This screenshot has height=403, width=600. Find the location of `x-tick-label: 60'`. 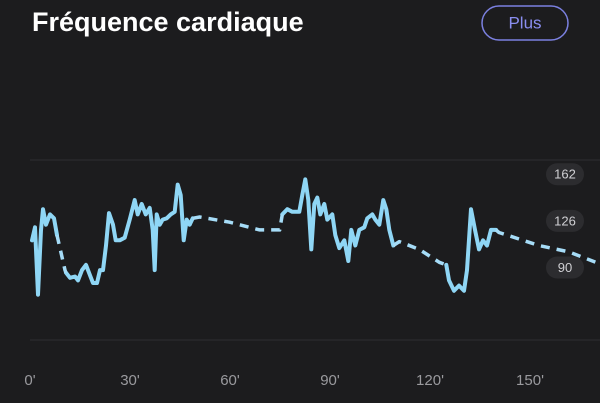

x-tick-label: 60' is located at coordinates (230, 380).